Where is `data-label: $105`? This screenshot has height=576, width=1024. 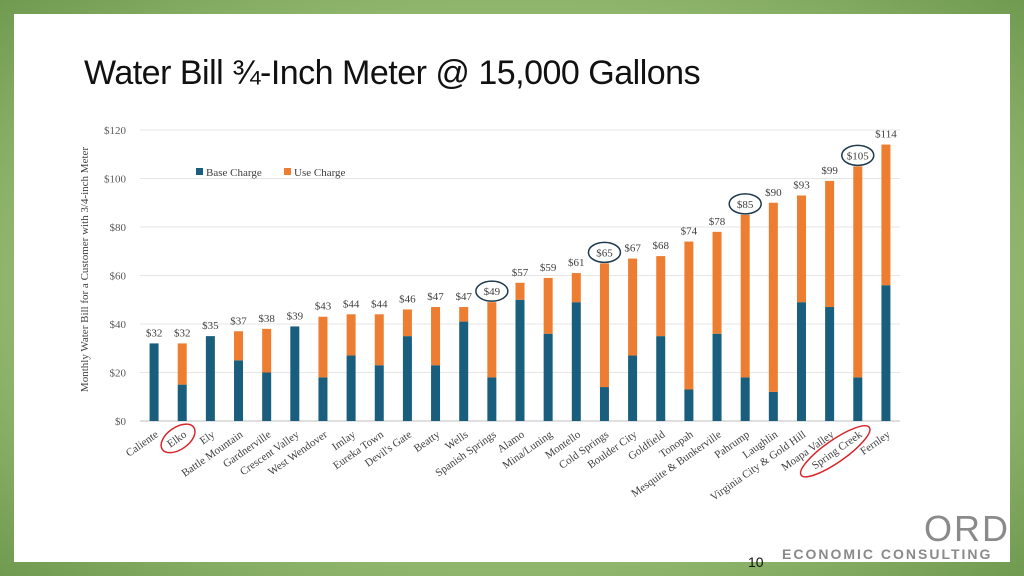
data-label: $105 is located at coordinates (858, 156).